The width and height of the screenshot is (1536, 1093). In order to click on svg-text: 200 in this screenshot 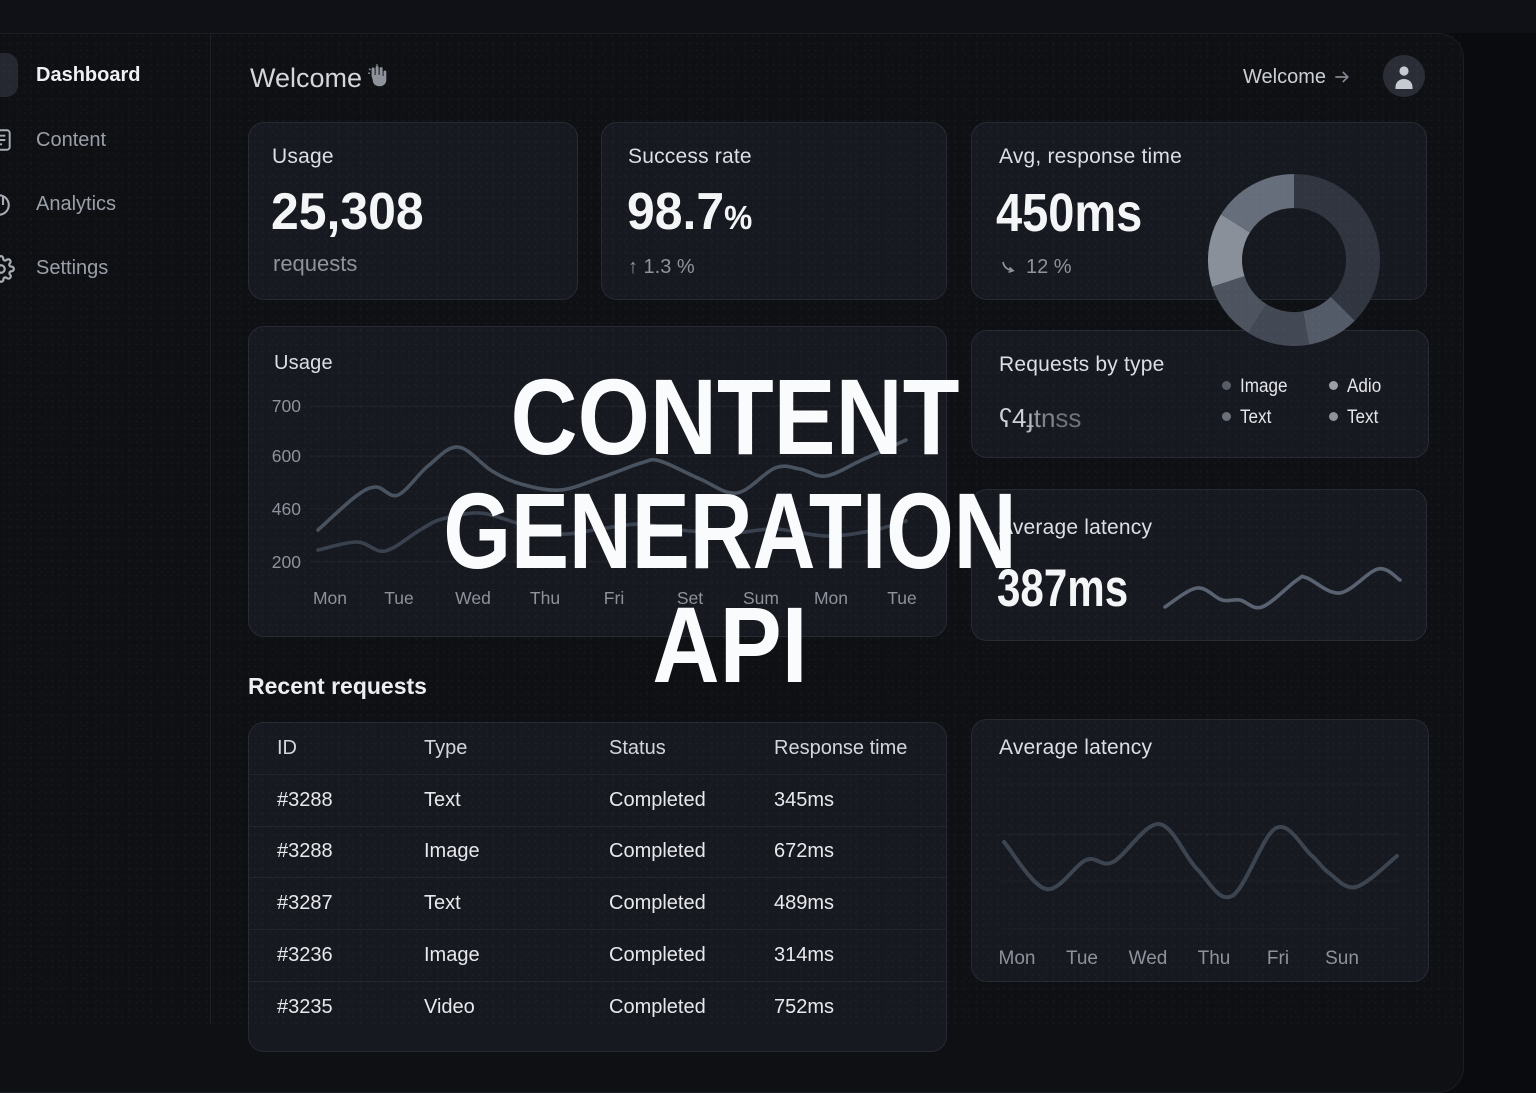, I will do `click(286, 562)`.